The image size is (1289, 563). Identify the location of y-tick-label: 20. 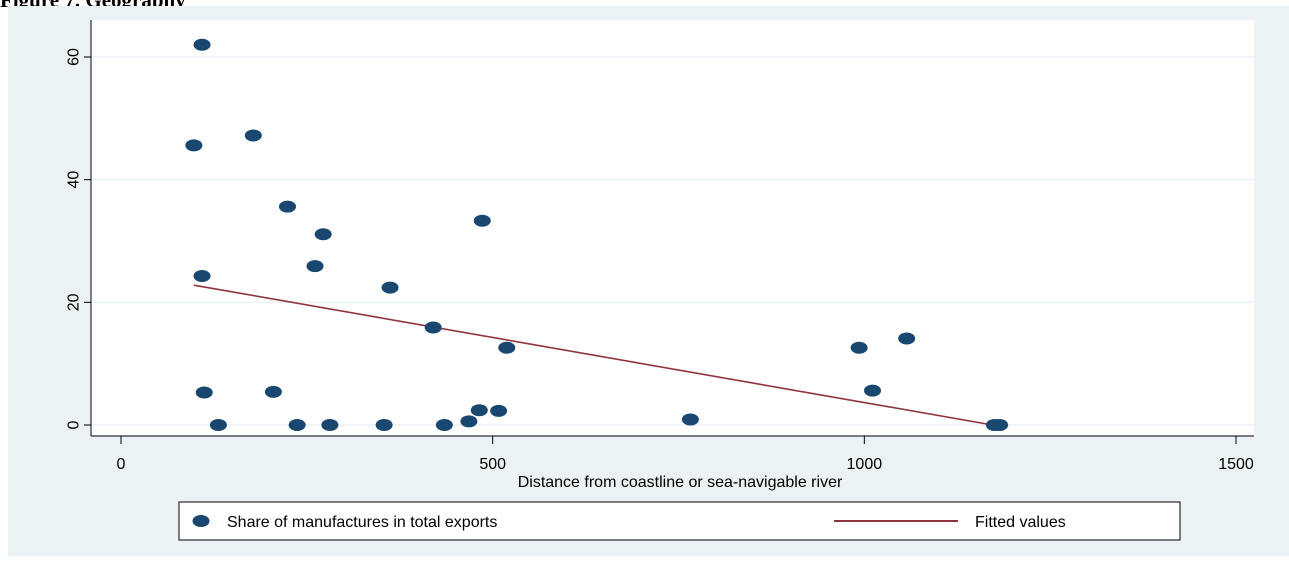
(74, 302).